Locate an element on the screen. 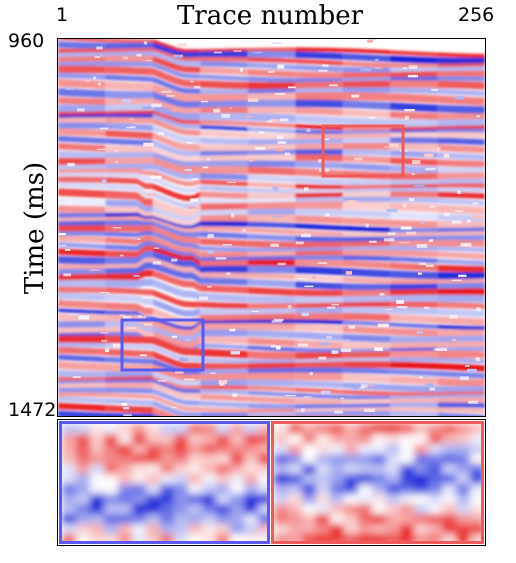  x-axis-end-label: 256 is located at coordinates (476, 15).